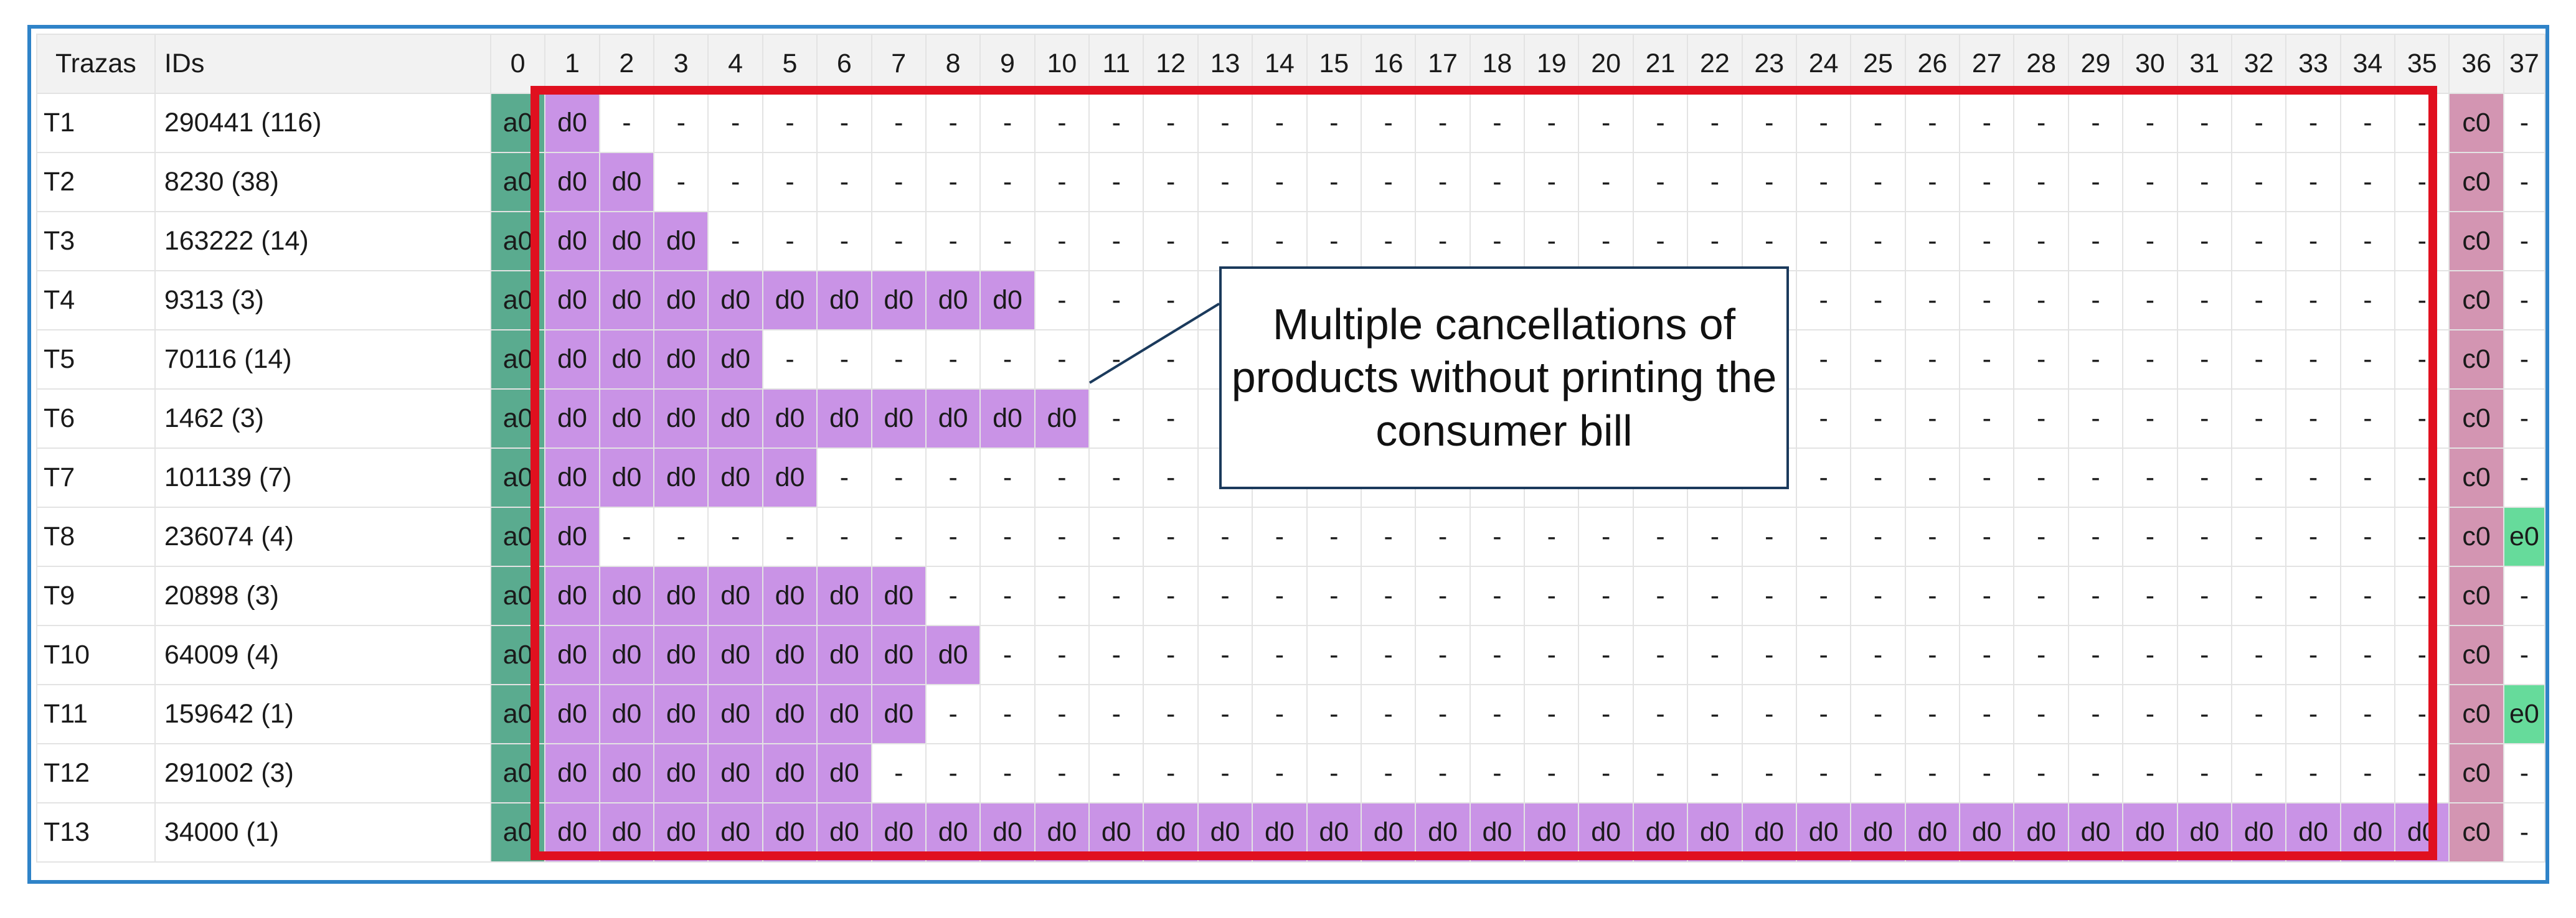 The width and height of the screenshot is (2576, 918). I want to click on column-header-36: 36, so click(2476, 64).